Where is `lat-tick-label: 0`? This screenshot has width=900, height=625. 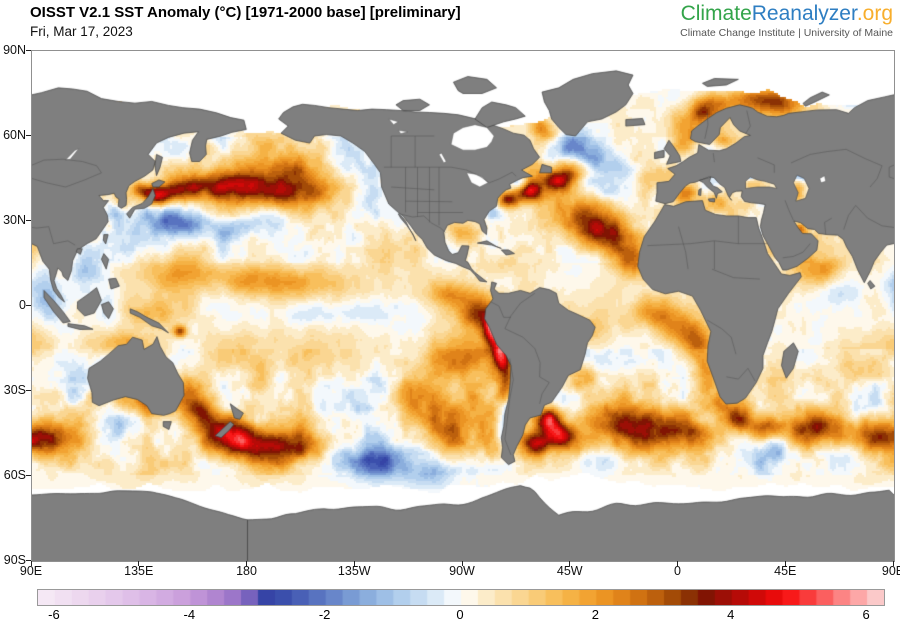 lat-tick-label: 0 is located at coordinates (22, 305).